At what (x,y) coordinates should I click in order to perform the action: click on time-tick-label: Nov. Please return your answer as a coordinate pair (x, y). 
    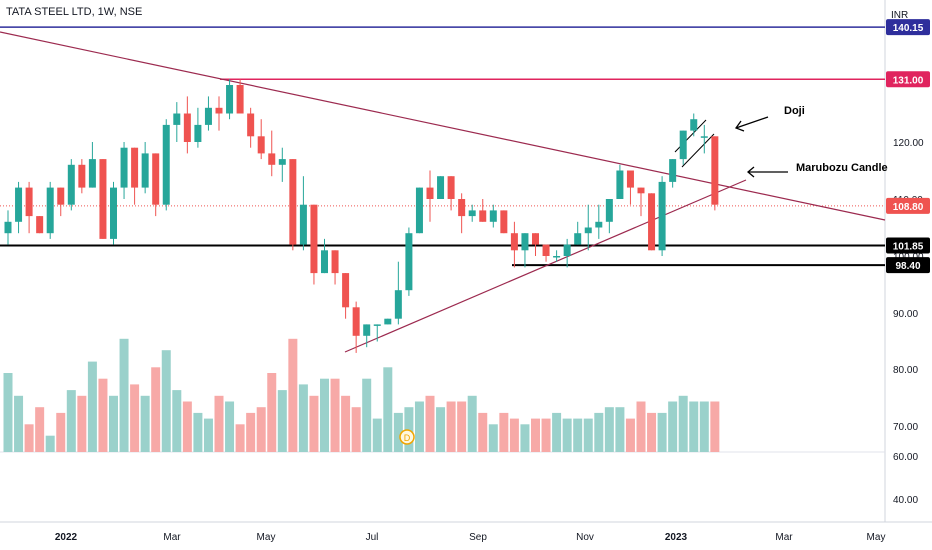
    Looking at the image, I should click on (585, 537).